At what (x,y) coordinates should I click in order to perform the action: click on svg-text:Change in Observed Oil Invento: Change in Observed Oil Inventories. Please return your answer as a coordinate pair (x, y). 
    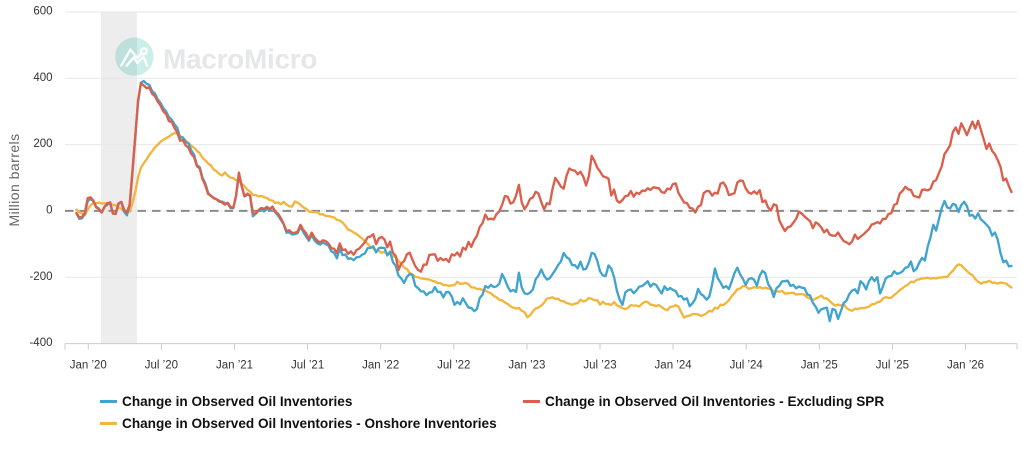
    Looking at the image, I should click on (237, 401).